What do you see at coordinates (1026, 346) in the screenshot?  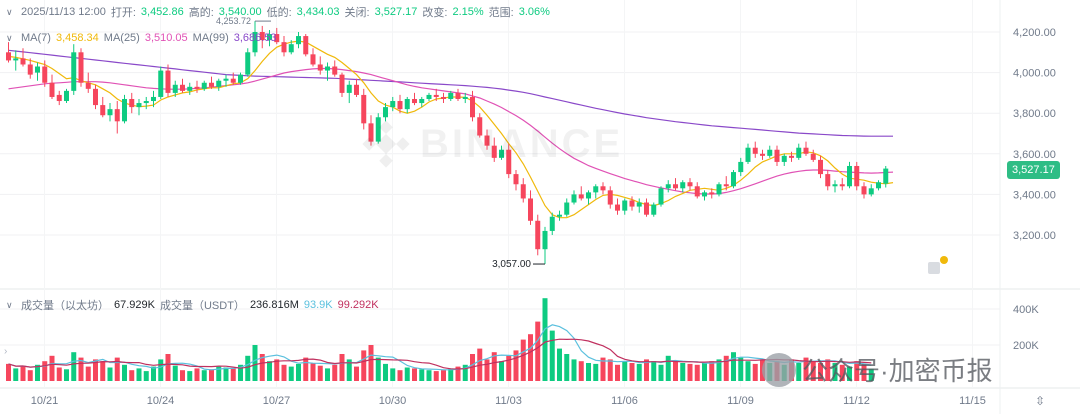 I see `volume-tick-label: 200K` at bounding box center [1026, 346].